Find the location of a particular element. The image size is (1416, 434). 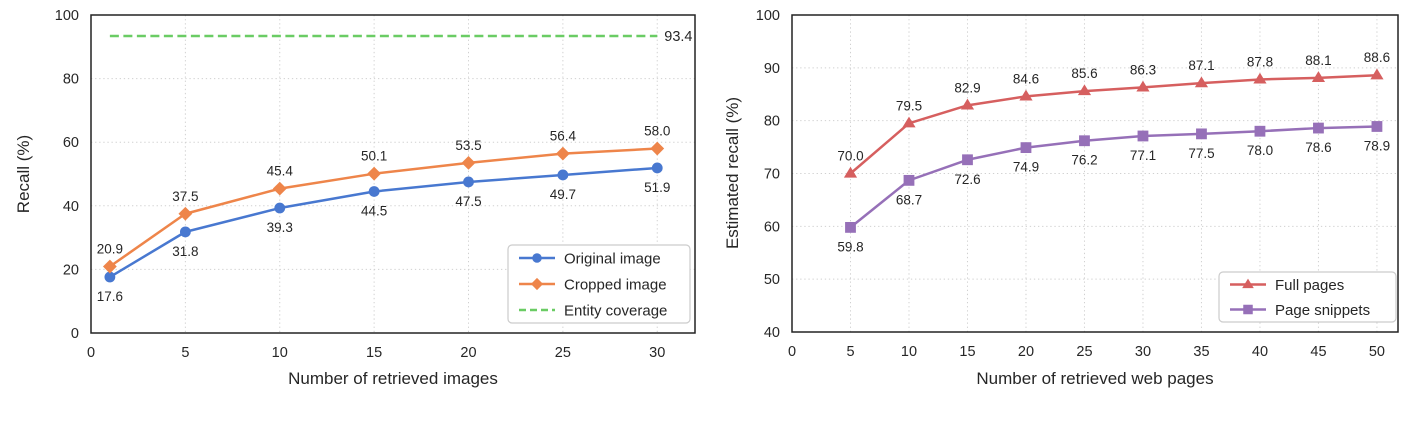

legend-diamond-marker is located at coordinates (537, 284).